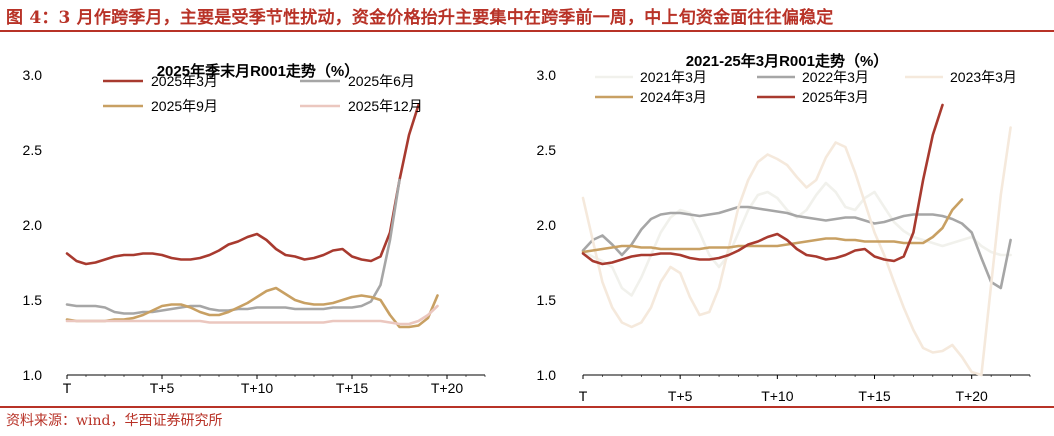 This screenshot has height=436, width=1054. Describe the element at coordinates (673, 97) in the screenshot. I see `legend-label: 2024年3月` at that location.